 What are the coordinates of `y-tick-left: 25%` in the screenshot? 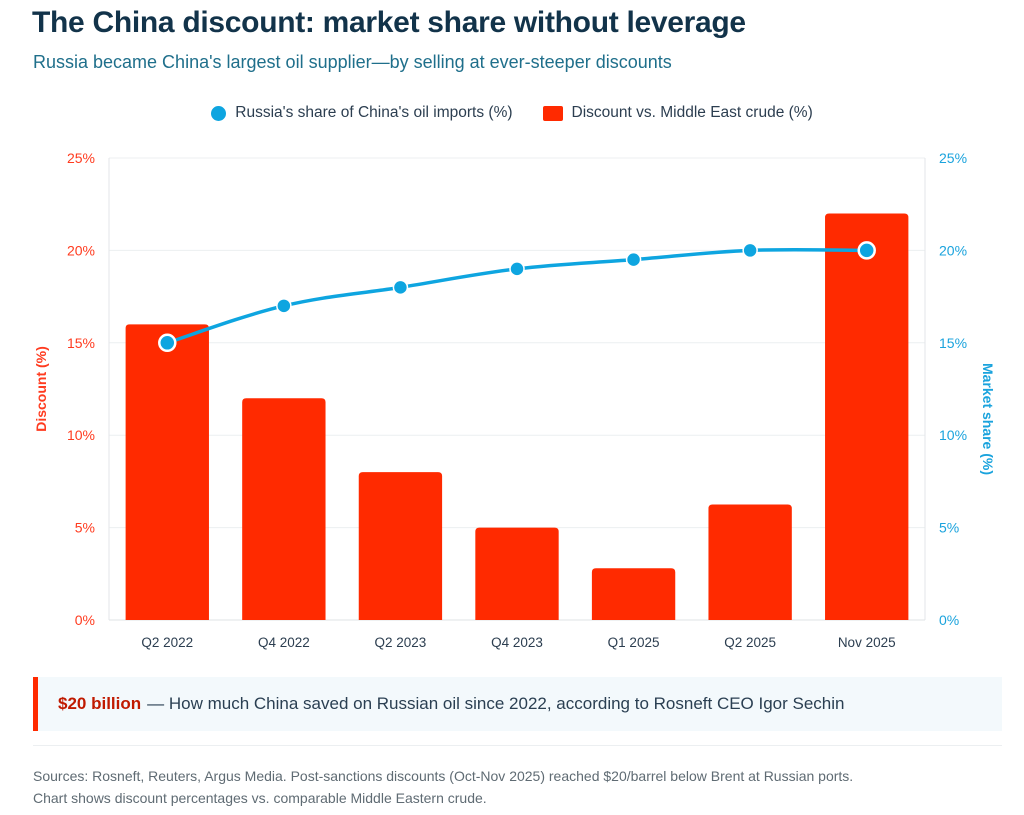 It's located at (81, 158).